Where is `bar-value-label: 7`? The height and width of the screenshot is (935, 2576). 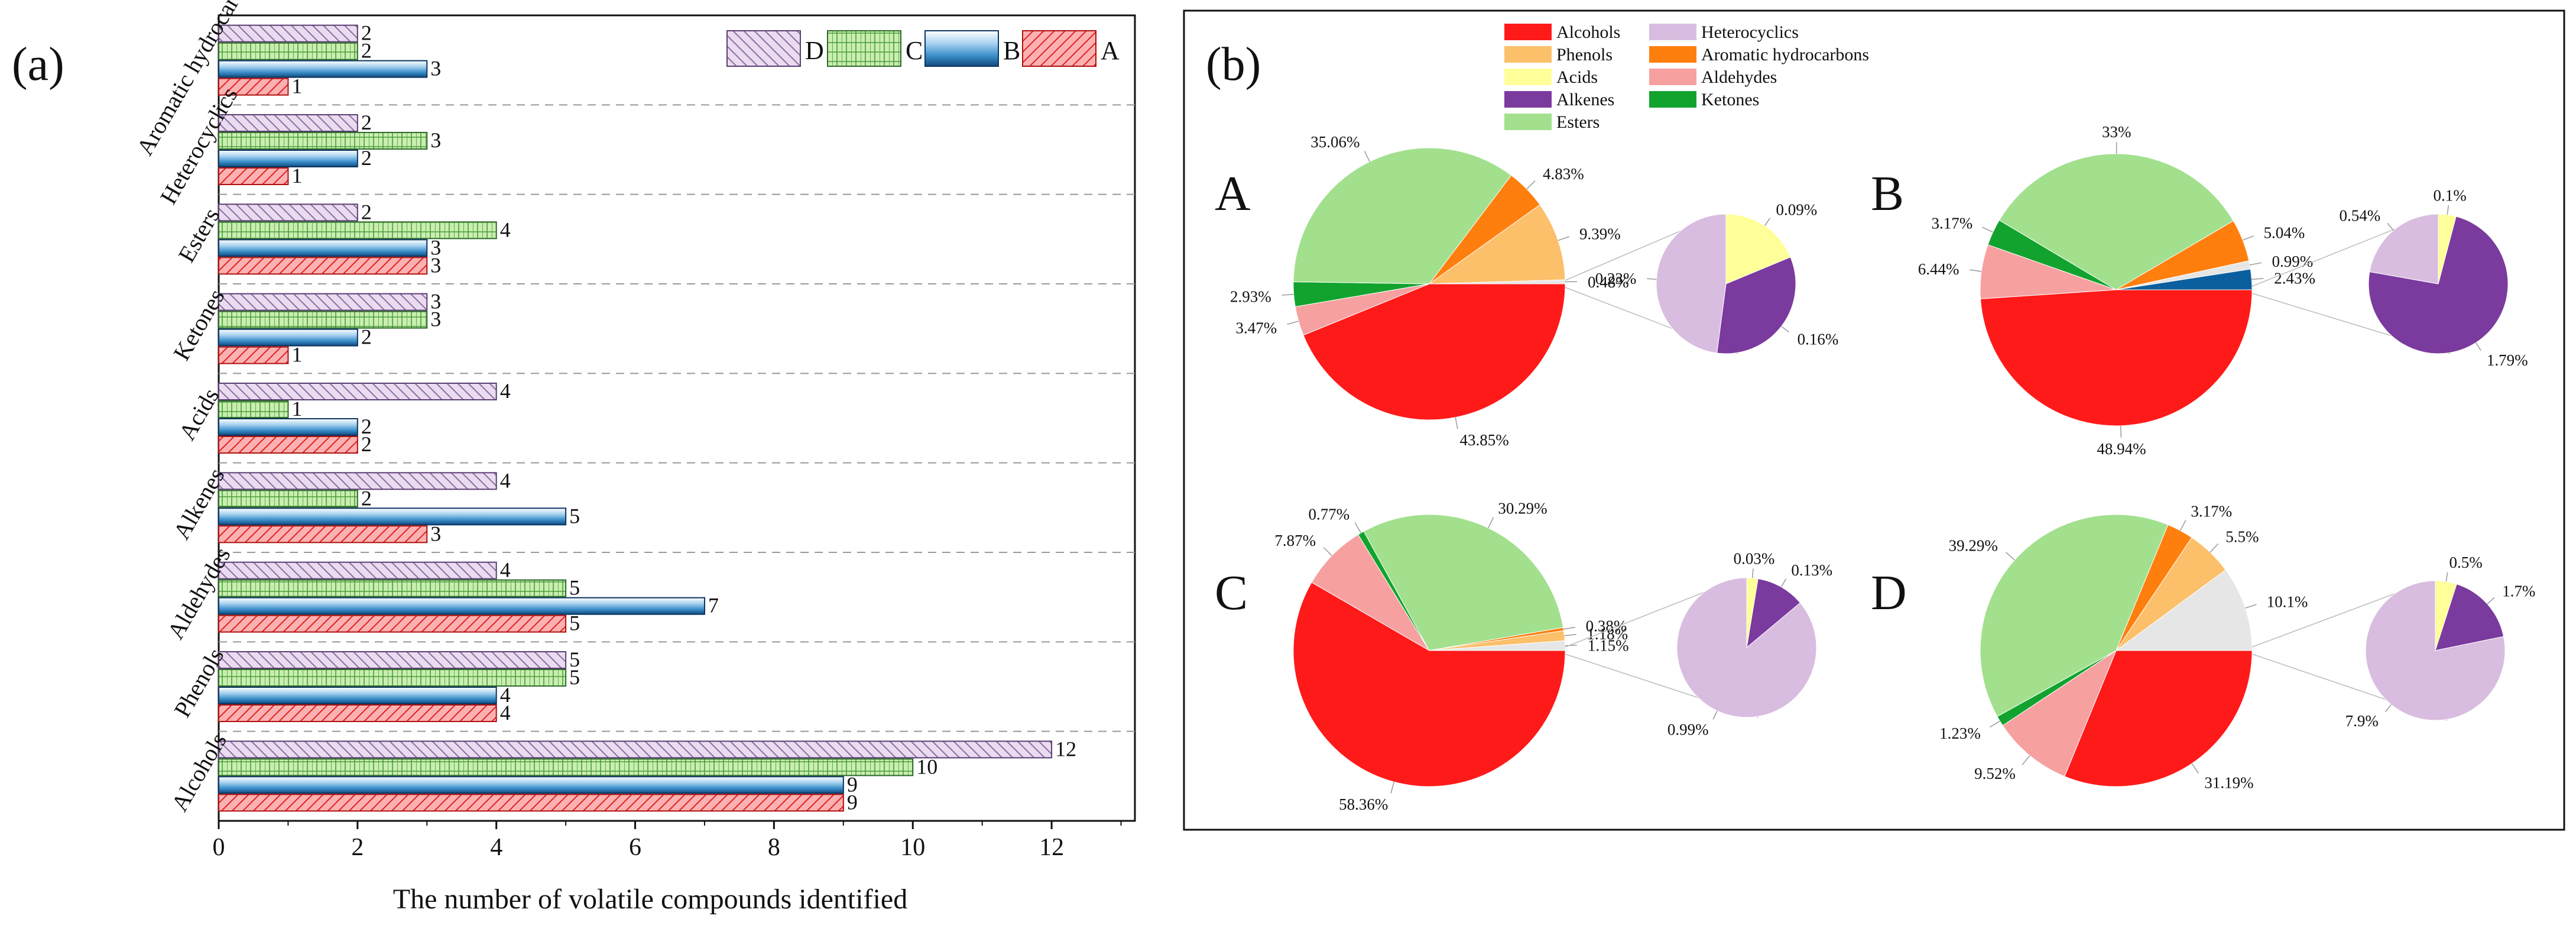
bar-value-label: 7 is located at coordinates (713, 605).